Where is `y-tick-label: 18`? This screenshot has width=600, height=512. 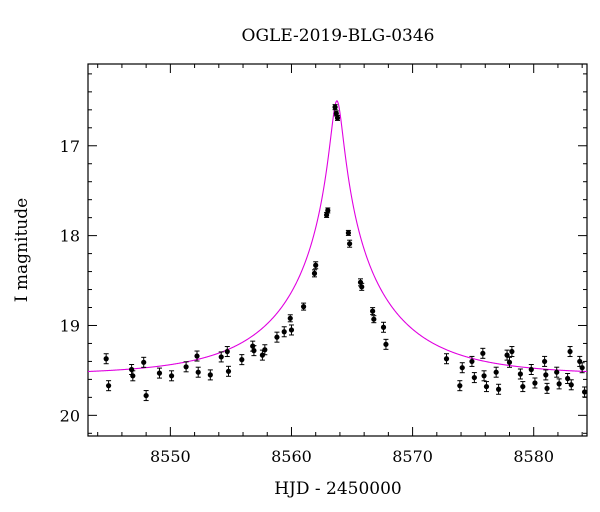
y-tick-label: 18 is located at coordinates (70, 236).